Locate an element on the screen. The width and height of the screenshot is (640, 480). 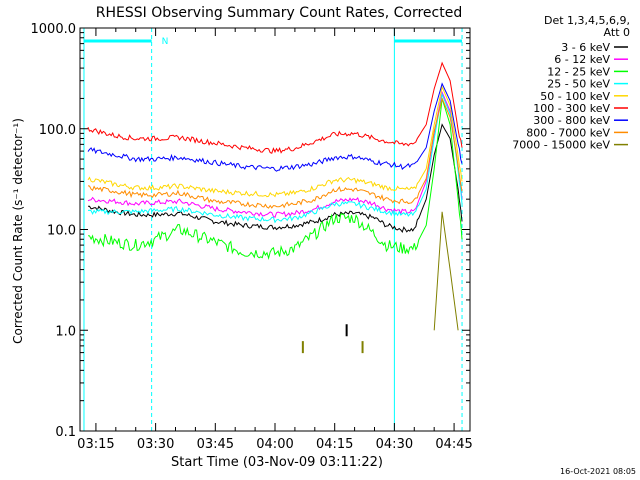
timestamp: 16-Oct-2021 08:05 is located at coordinates (598, 471).